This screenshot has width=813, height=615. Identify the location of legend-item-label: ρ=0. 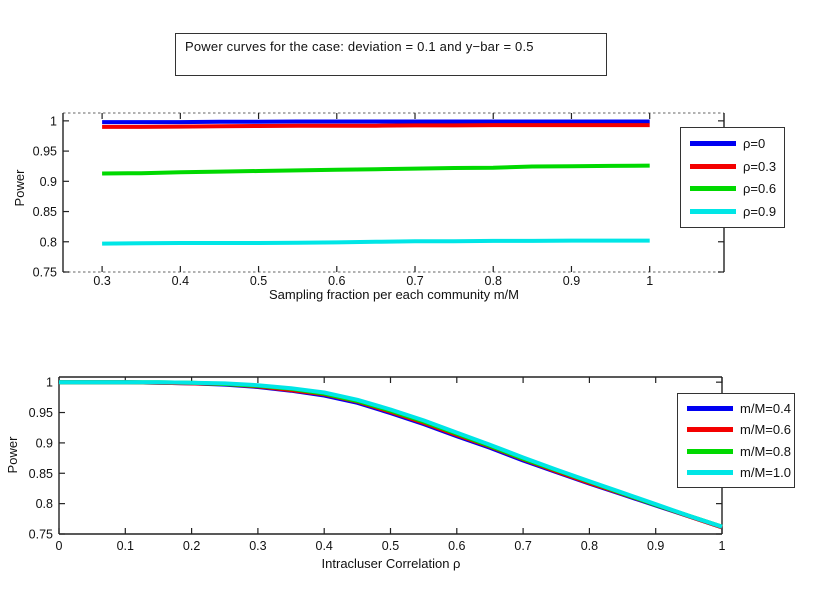
(754, 143).